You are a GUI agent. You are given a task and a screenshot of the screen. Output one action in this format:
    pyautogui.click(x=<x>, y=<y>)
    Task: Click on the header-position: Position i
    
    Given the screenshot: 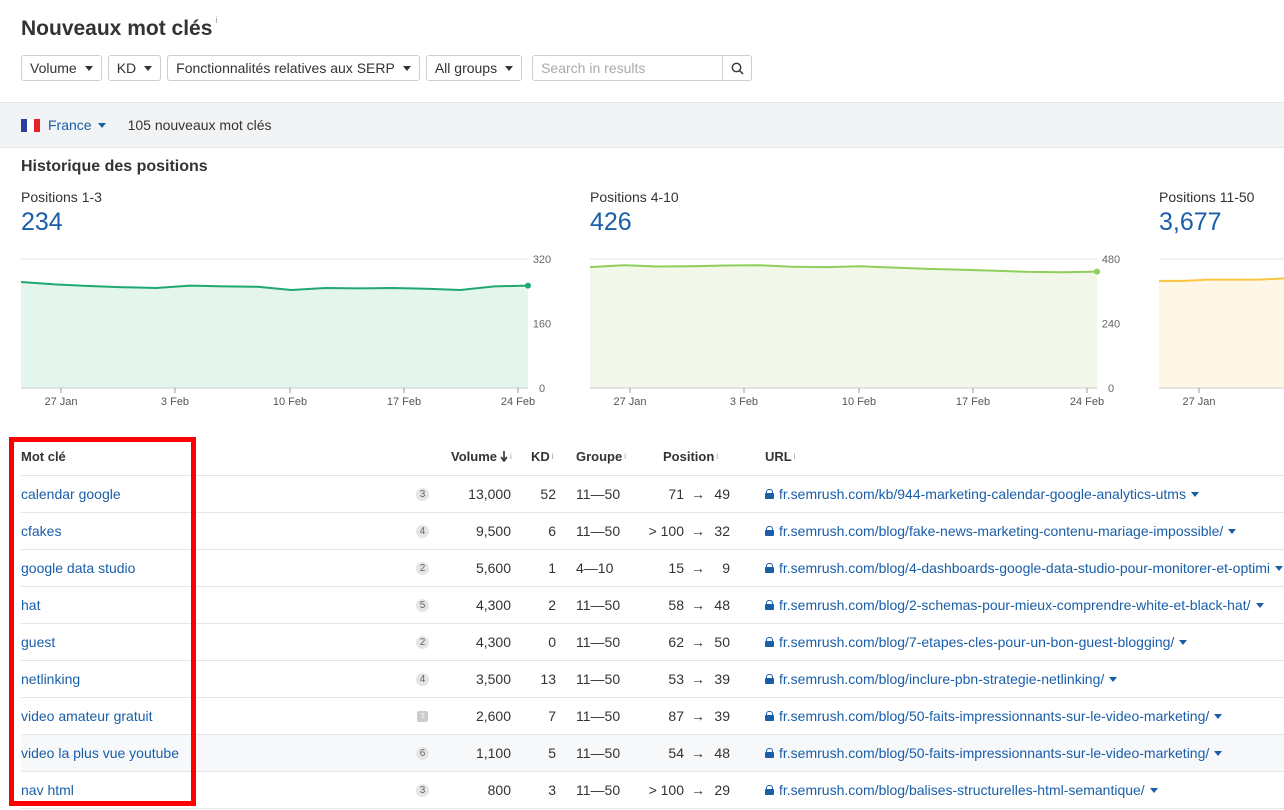 What is the action you would take?
    pyautogui.click(x=690, y=456)
    